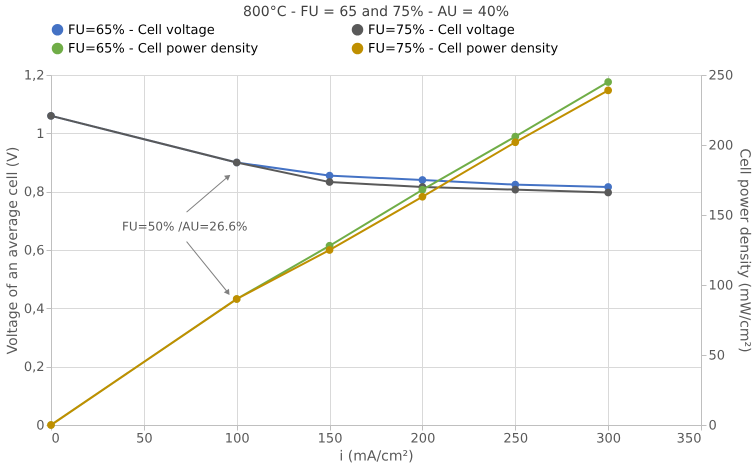 Image resolution: width=756 pixels, height=468 pixels. I want to click on x-tick-label: 100, so click(237, 439).